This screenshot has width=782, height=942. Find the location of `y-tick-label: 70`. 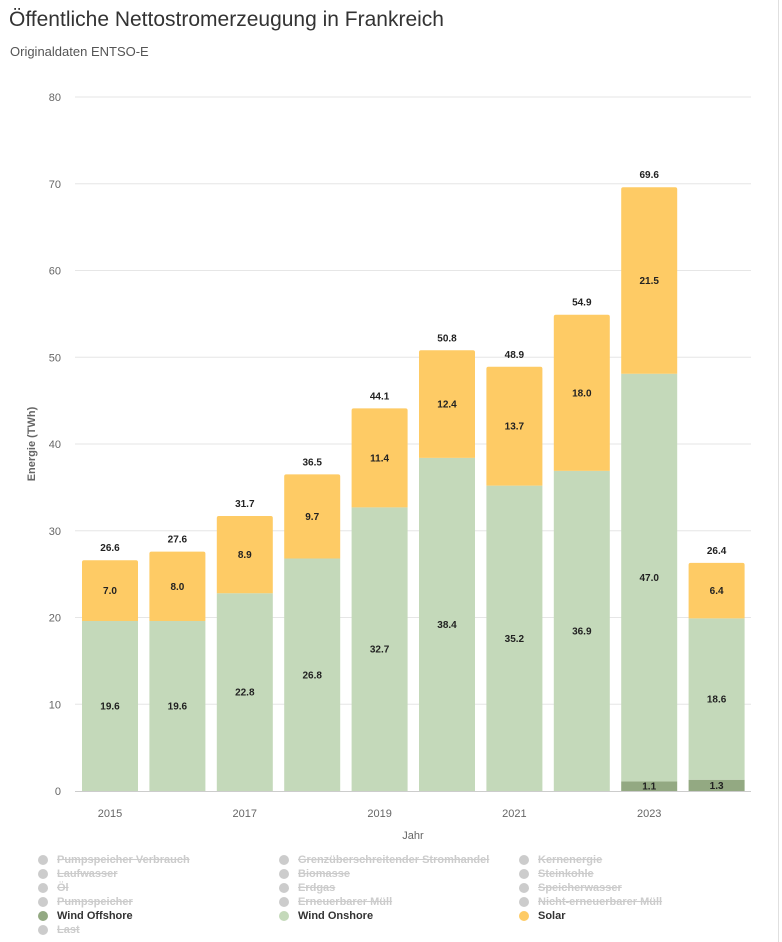

y-tick-label: 70 is located at coordinates (55, 185).